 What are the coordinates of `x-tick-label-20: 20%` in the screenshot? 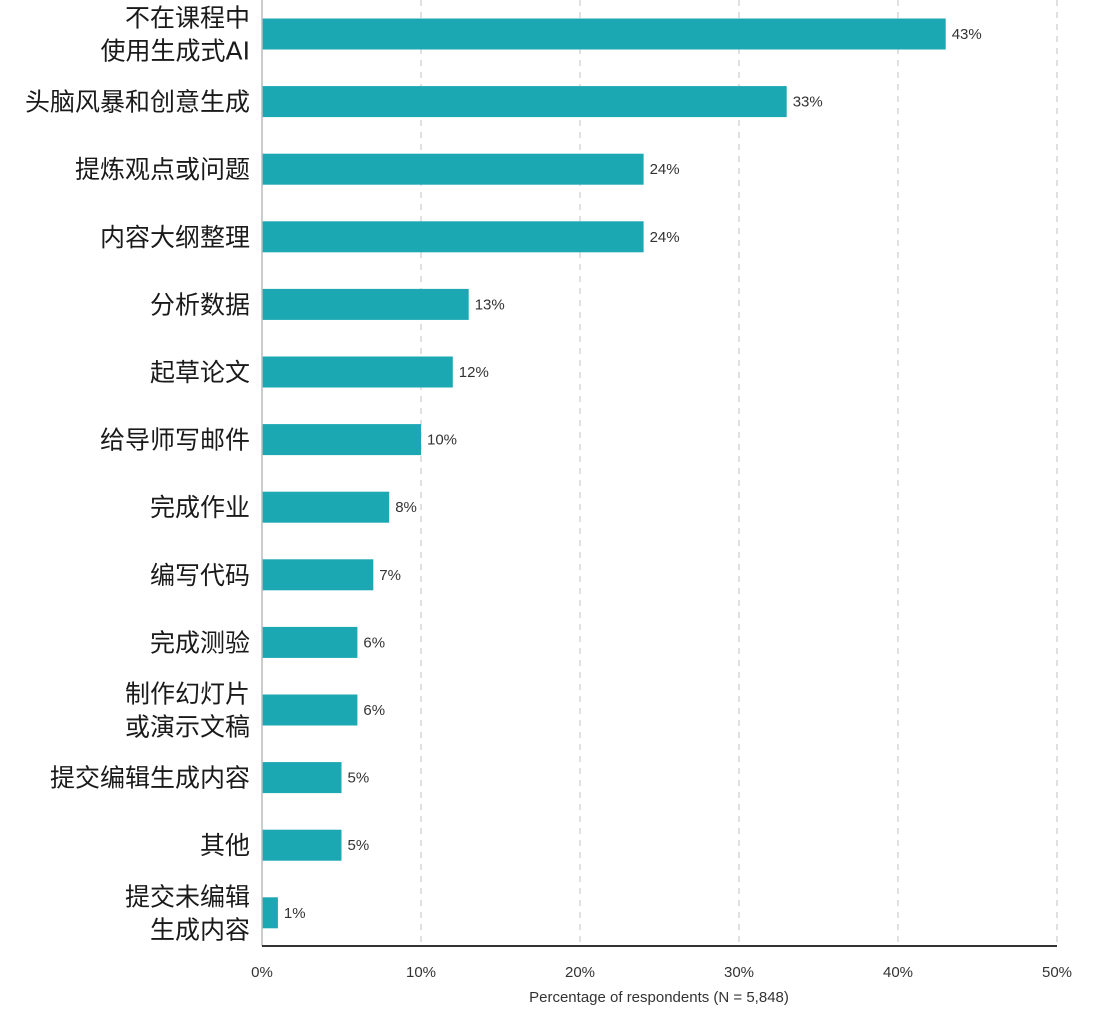 It's located at (580, 972).